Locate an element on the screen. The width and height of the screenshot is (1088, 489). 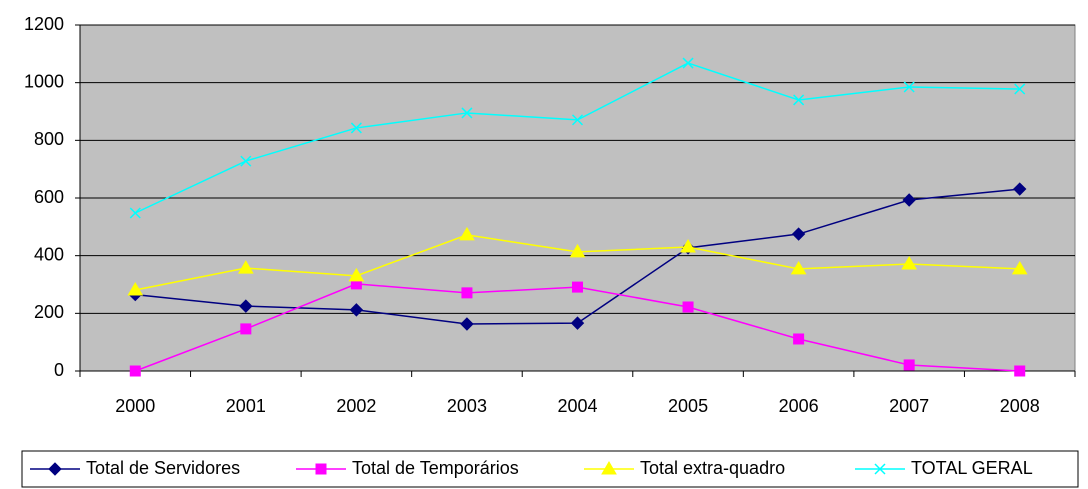
x-tick-label: 2007 is located at coordinates (909, 406).